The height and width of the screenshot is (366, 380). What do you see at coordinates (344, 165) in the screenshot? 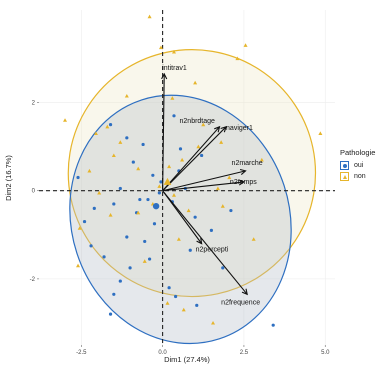
I see `legend-key-oui` at bounding box center [344, 165].